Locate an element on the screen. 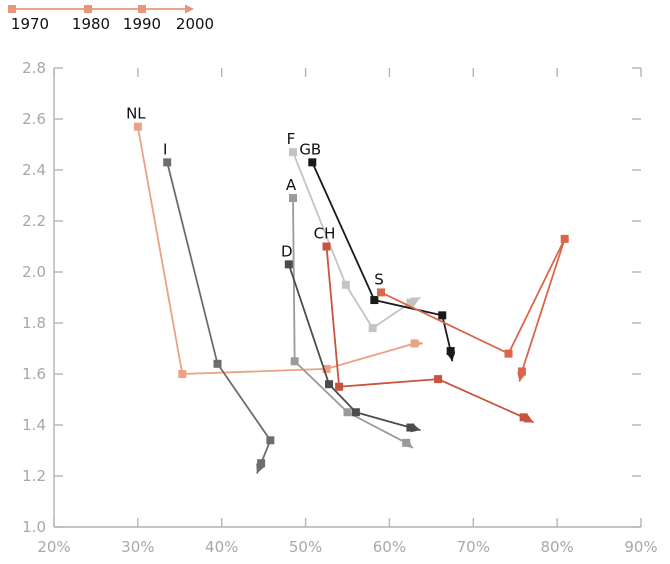 The height and width of the screenshot is (564, 670). series-arrow-a is located at coordinates (408, 443).